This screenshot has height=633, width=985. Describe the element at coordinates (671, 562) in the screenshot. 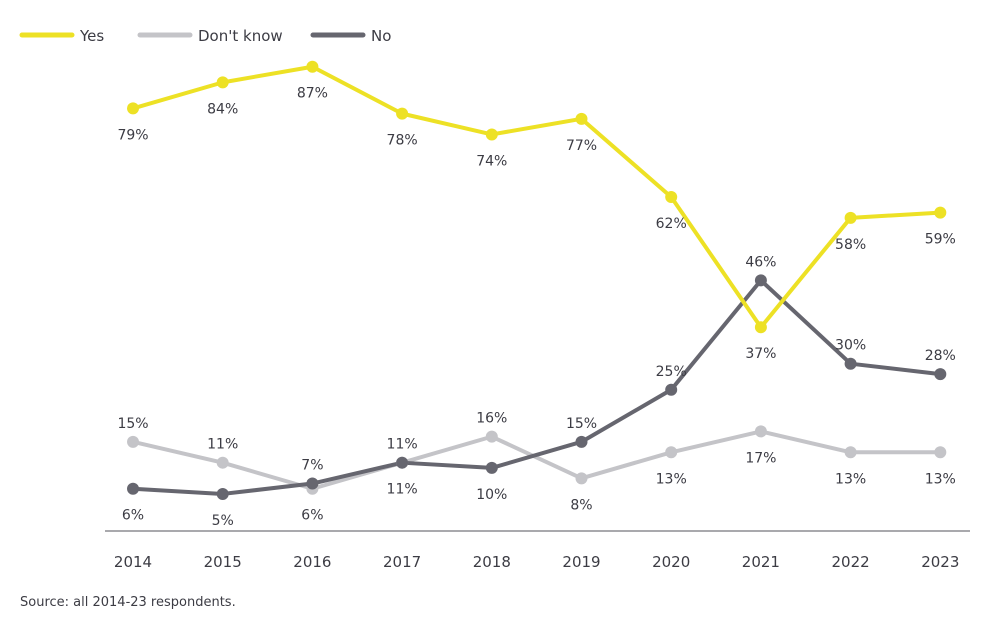

I see `x-tick-label: 2020` at that location.